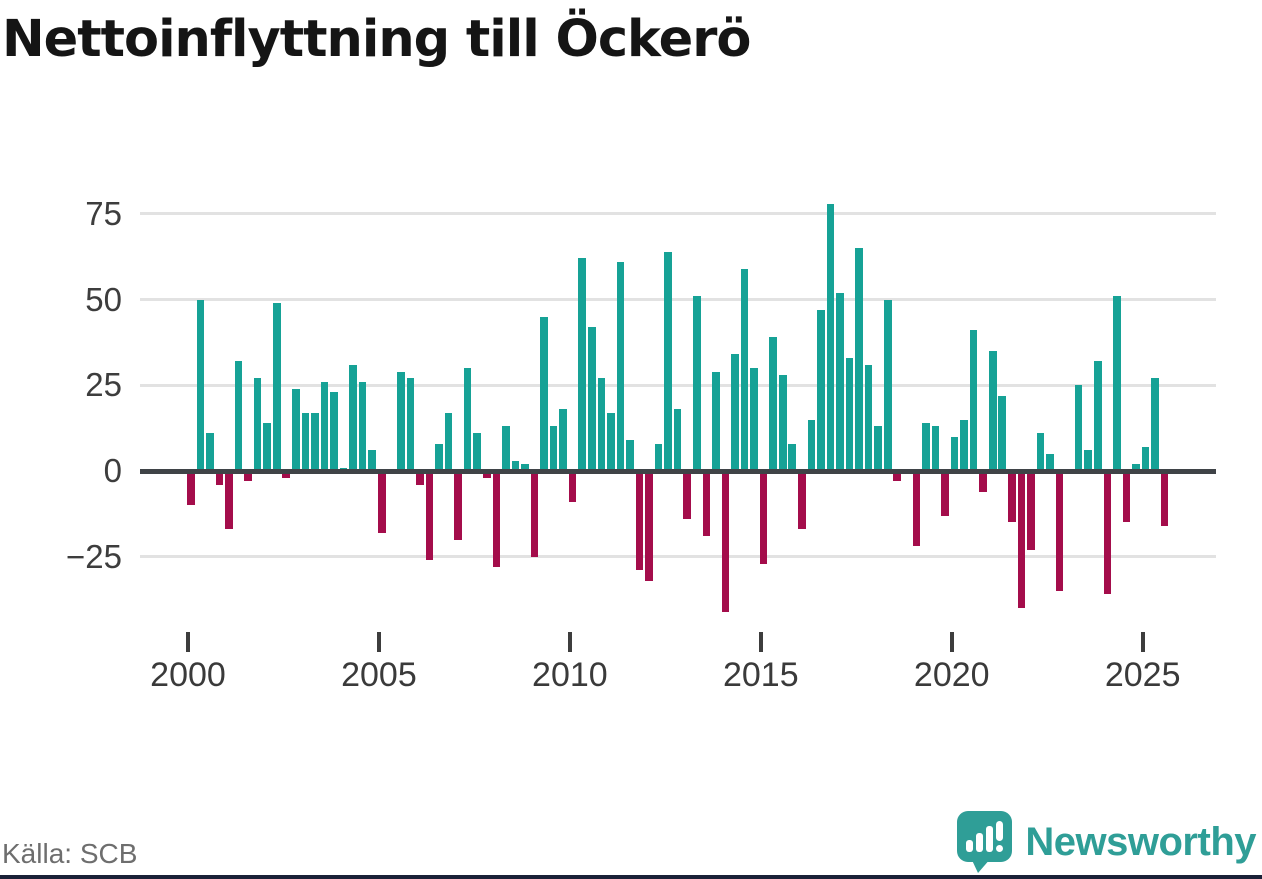 The width and height of the screenshot is (1262, 879). What do you see at coordinates (191, 488) in the screenshot?
I see `bar-2000-Q1` at bounding box center [191, 488].